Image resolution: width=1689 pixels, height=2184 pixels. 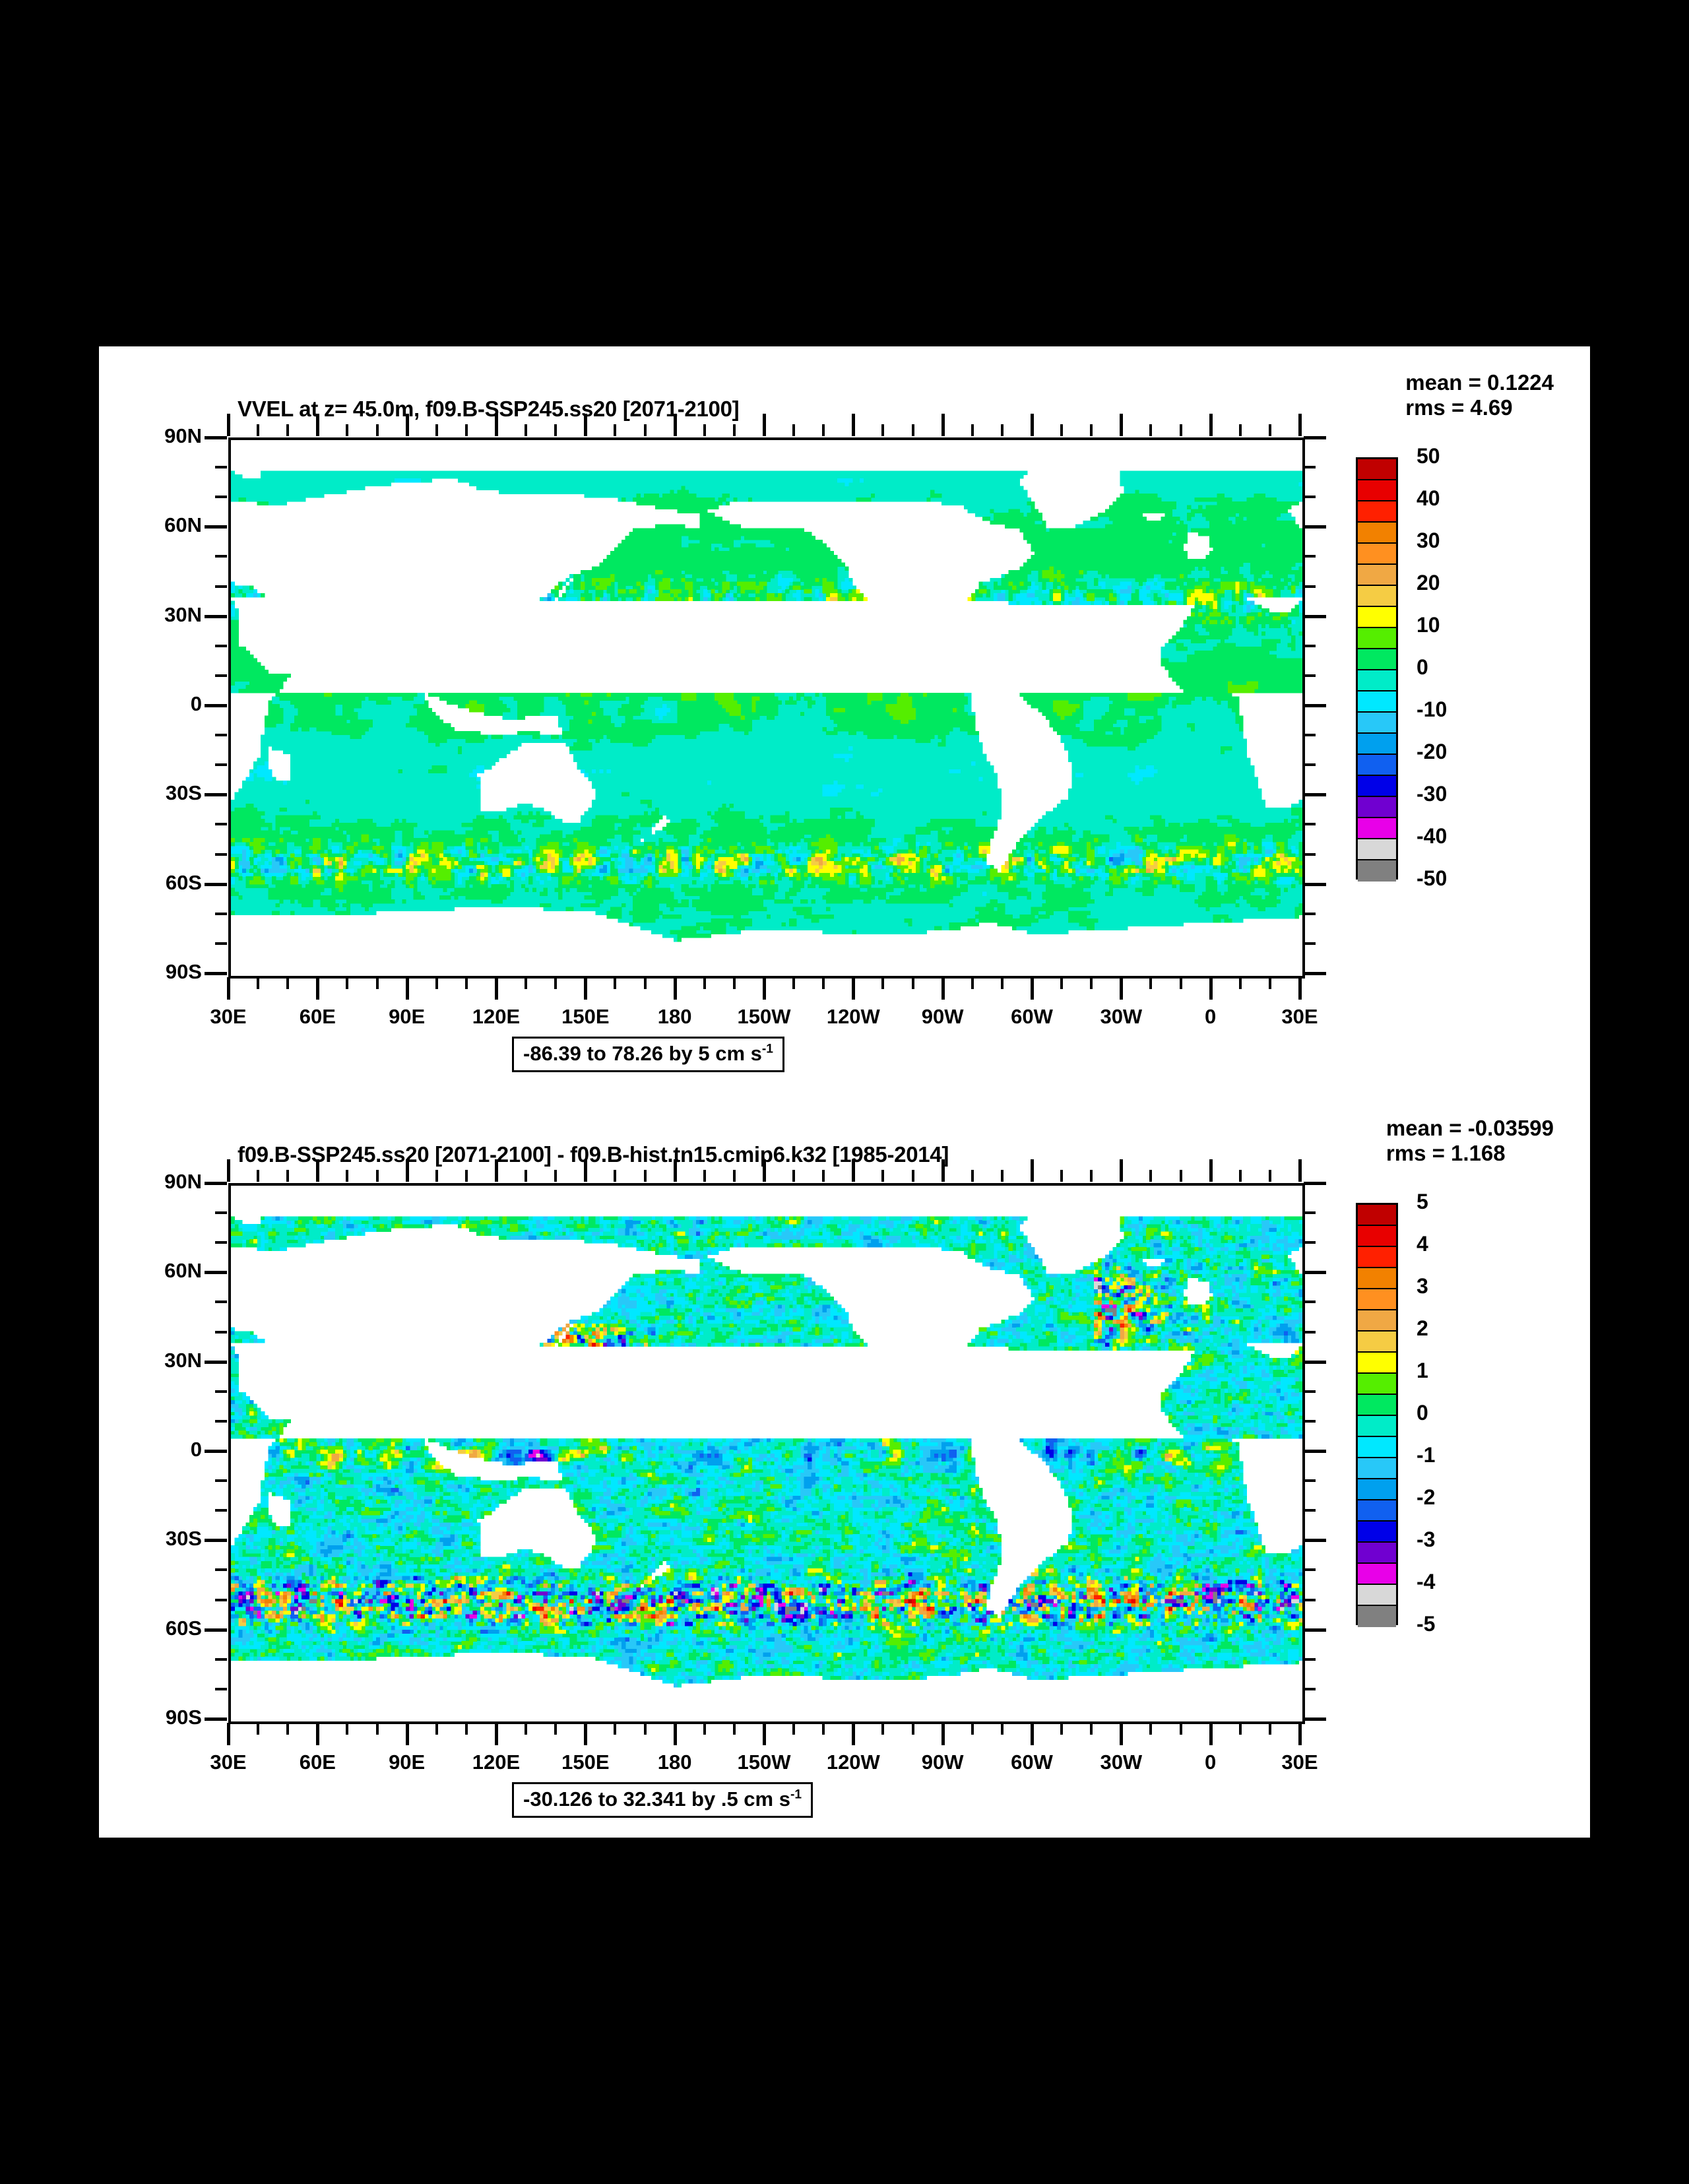 I want to click on colorbar-label: 0, so click(x=1422, y=1413).